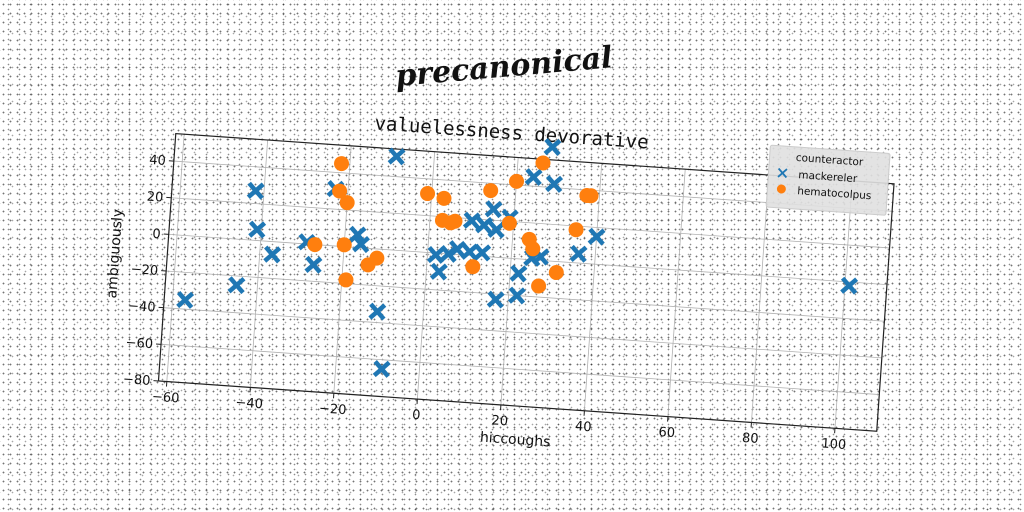  Describe the element at coordinates (667, 433) in the screenshot. I see `x-tick-label: 60` at that location.